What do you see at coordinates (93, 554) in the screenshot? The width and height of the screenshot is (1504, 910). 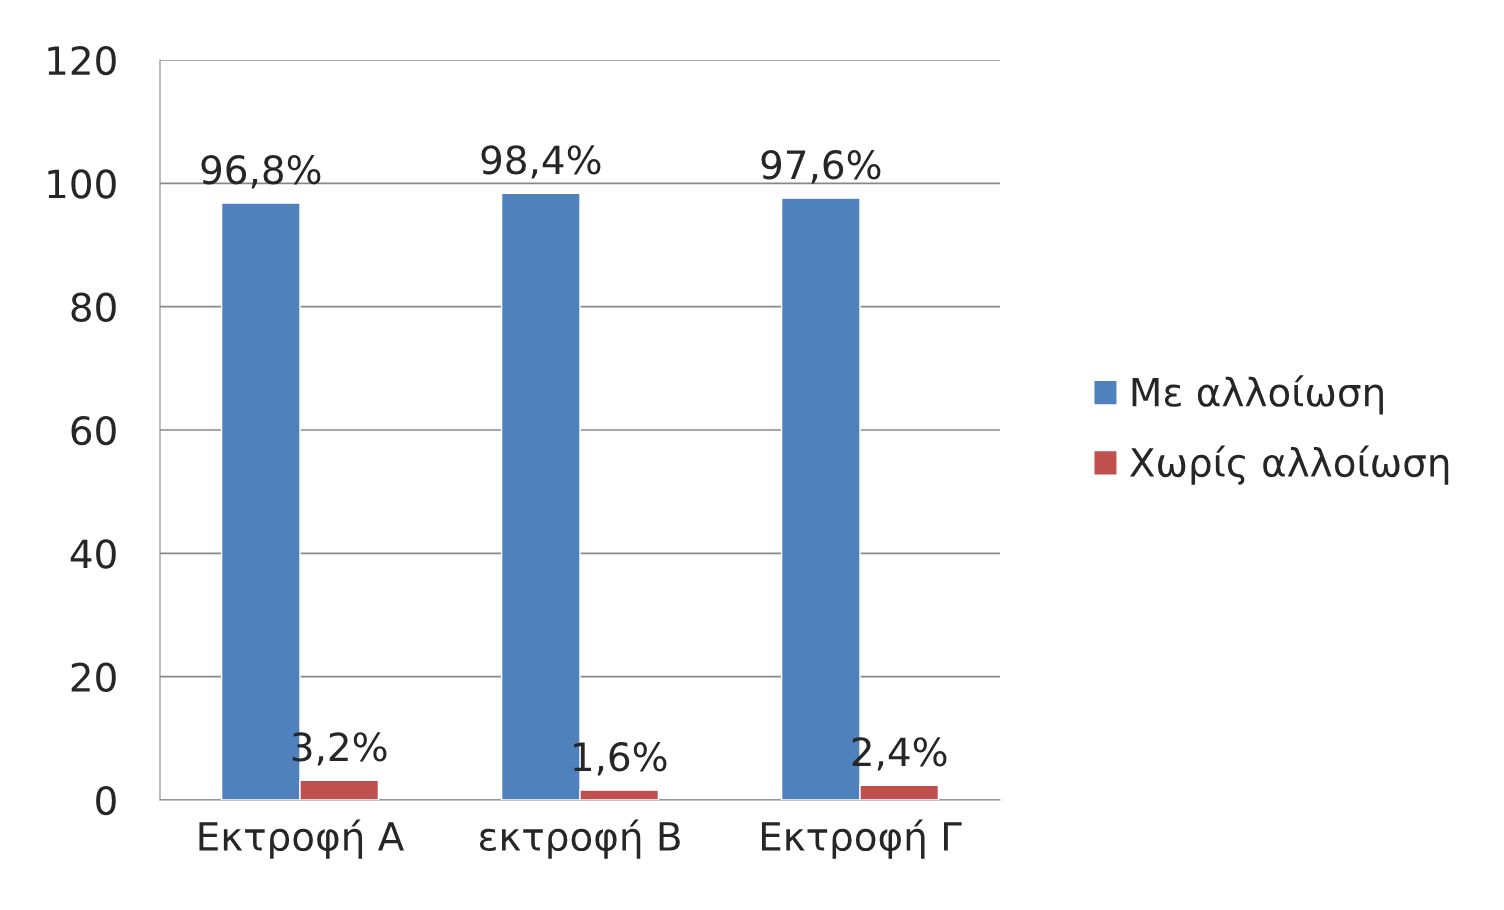 I see `y-tick-label: 40` at bounding box center [93, 554].